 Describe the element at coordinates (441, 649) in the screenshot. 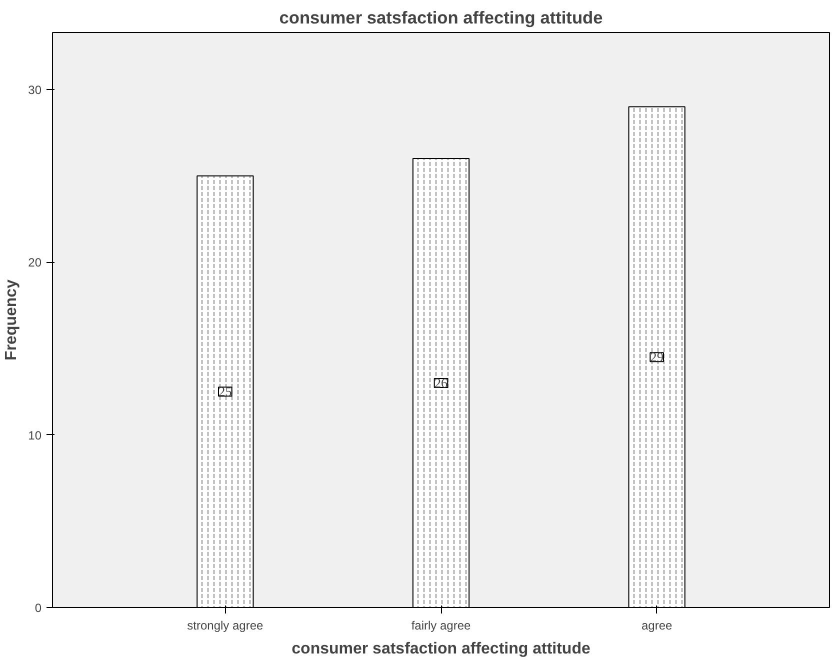

I see `x-axis-title: consumer satsfaction affecting attitude` at that location.